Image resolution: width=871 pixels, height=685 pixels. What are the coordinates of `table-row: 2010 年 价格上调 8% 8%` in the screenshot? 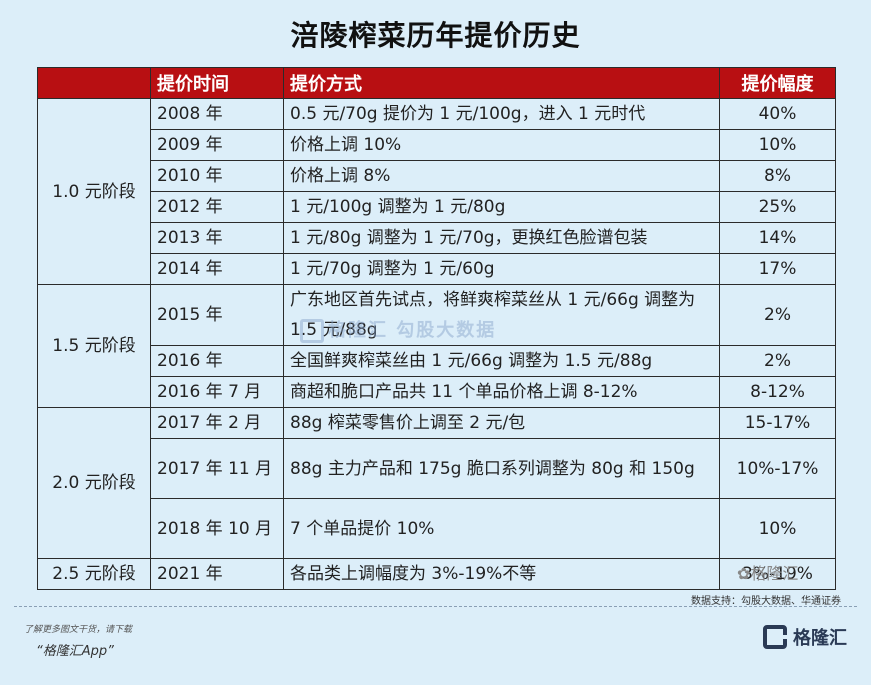 It's located at (437, 176).